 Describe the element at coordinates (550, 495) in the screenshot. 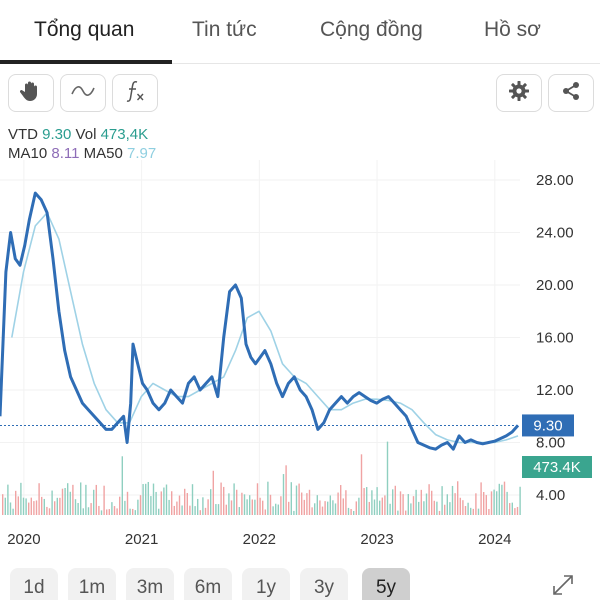

I see `y-tick-label: 4.00` at that location.